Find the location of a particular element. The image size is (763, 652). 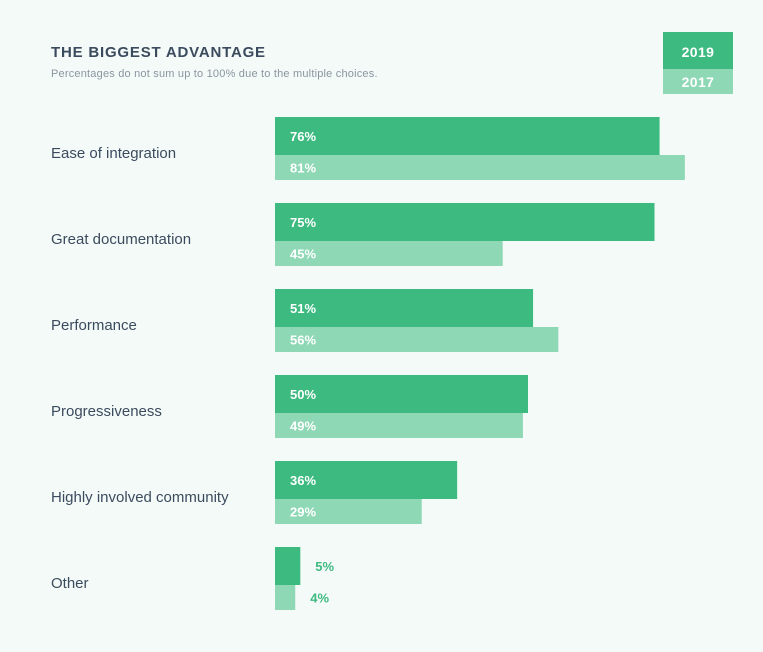

value-label-2017-ease-of-integration: 81% is located at coordinates (303, 168).